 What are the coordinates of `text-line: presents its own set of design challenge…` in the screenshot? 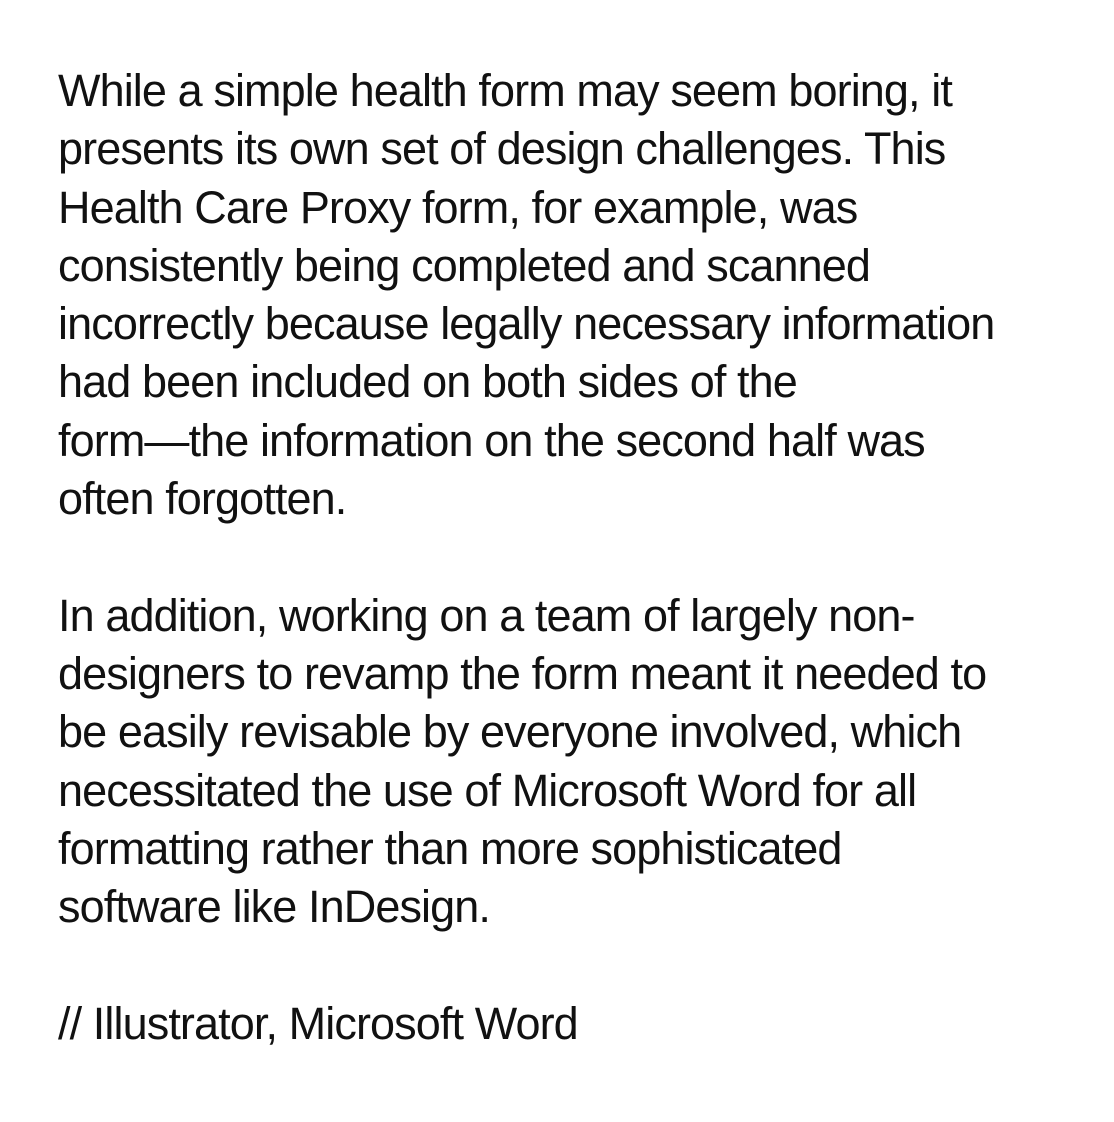 It's located at (502, 149).